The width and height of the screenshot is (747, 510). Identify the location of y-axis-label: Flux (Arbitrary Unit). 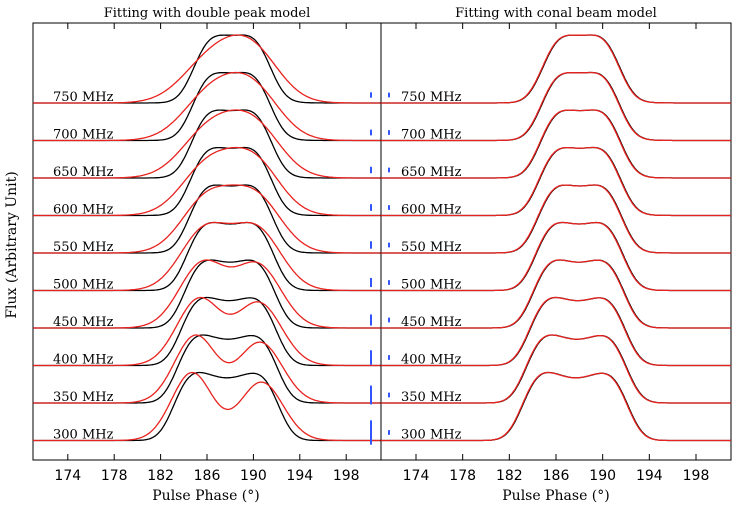
(12, 244).